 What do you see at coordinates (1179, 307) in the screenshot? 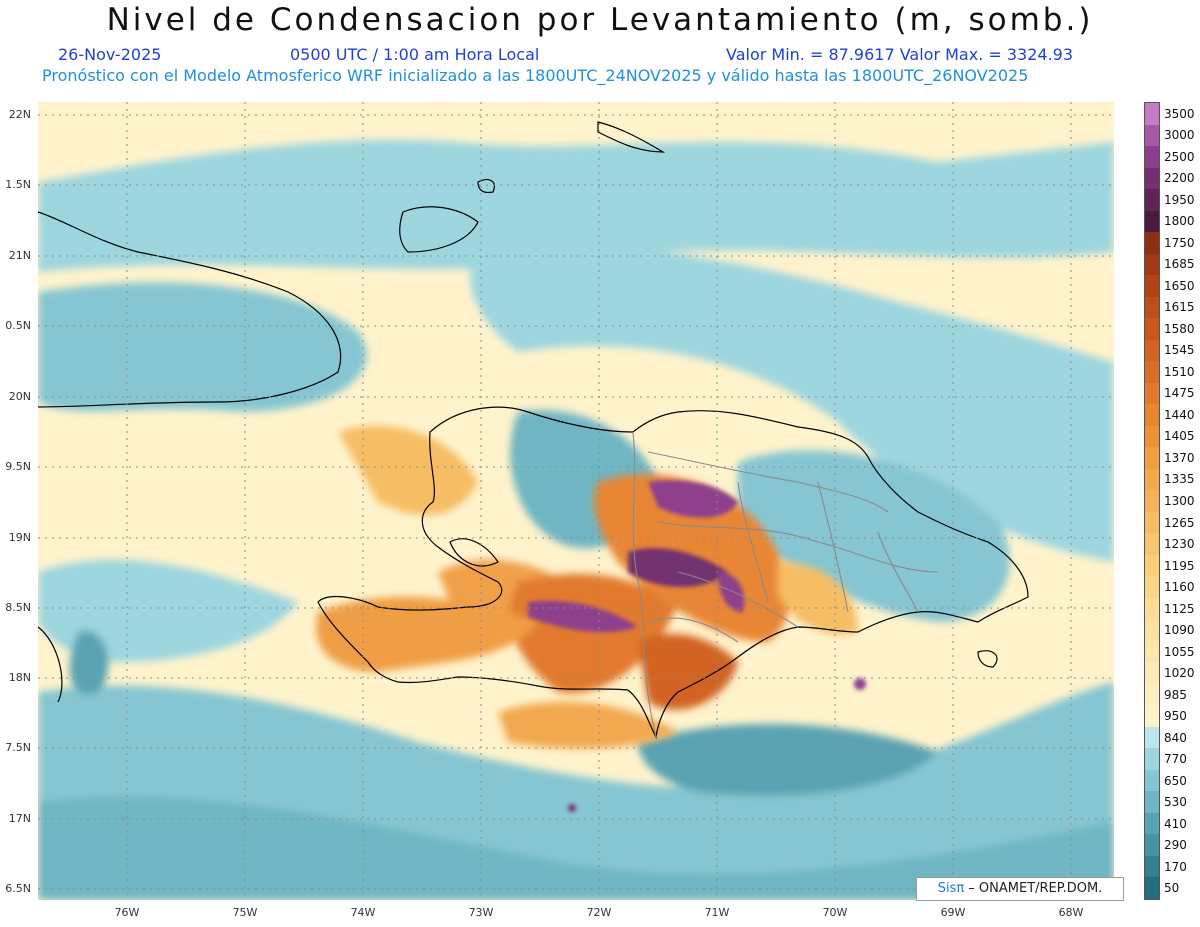
I see `colorbar-tick-label: 1615` at bounding box center [1179, 307].